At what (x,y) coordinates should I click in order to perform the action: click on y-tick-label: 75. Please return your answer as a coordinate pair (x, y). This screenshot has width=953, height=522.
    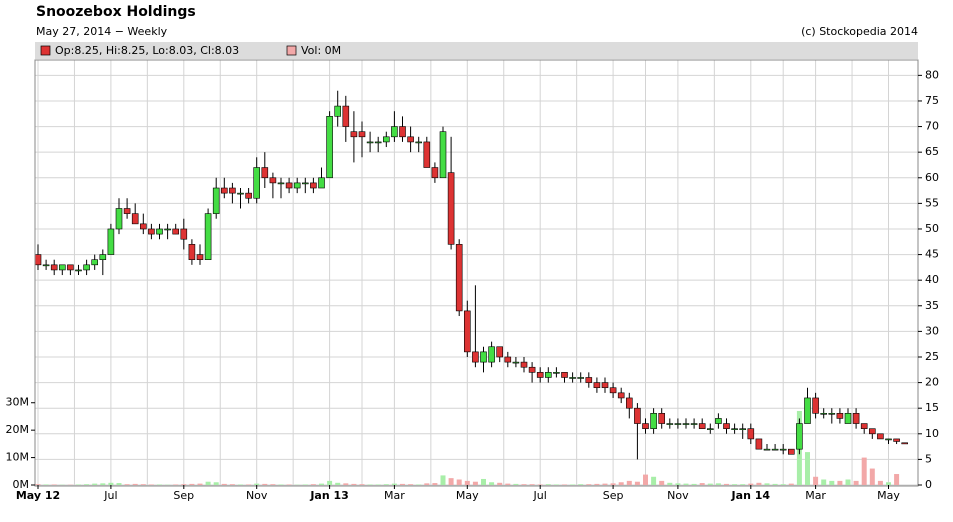
    Looking at the image, I should click on (932, 100).